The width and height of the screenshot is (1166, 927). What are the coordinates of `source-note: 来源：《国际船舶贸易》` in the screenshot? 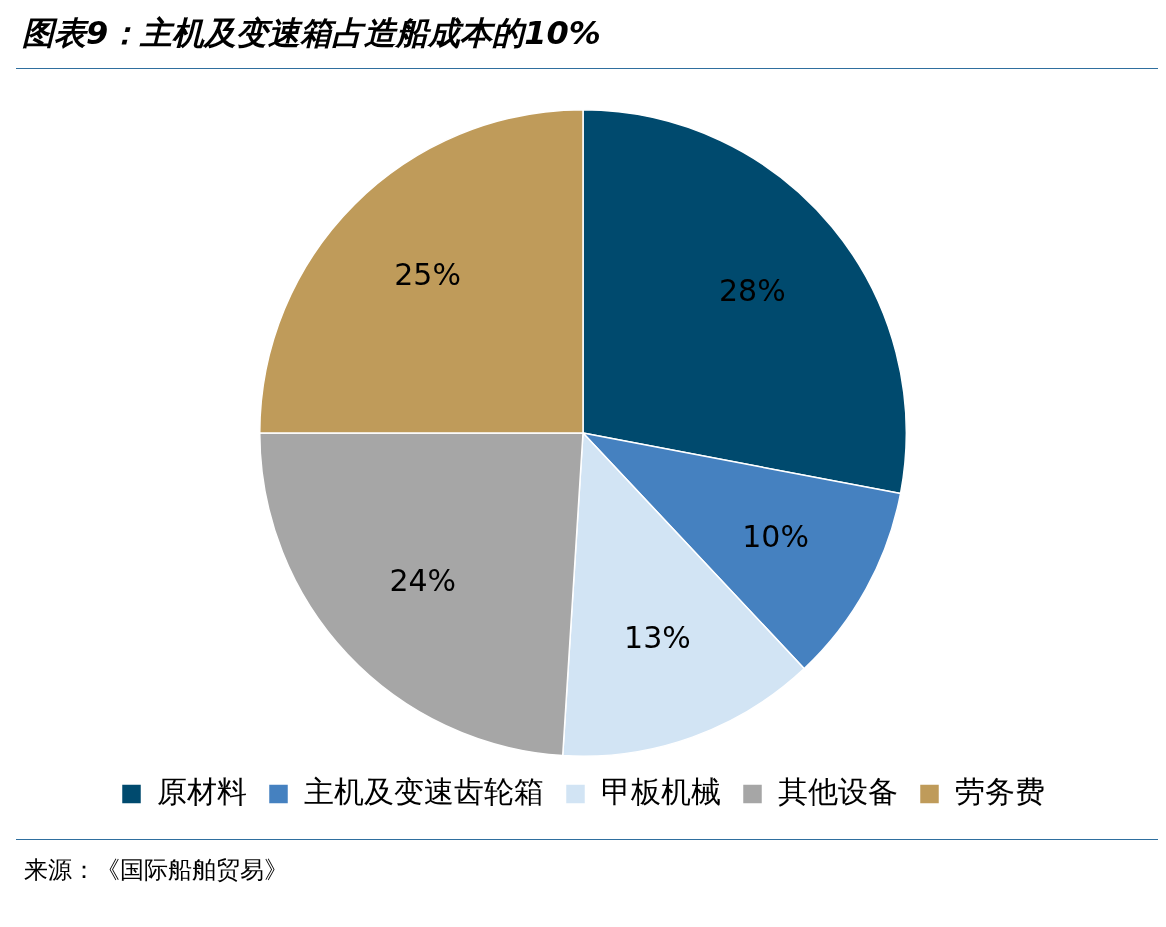 It's located at (156, 870).